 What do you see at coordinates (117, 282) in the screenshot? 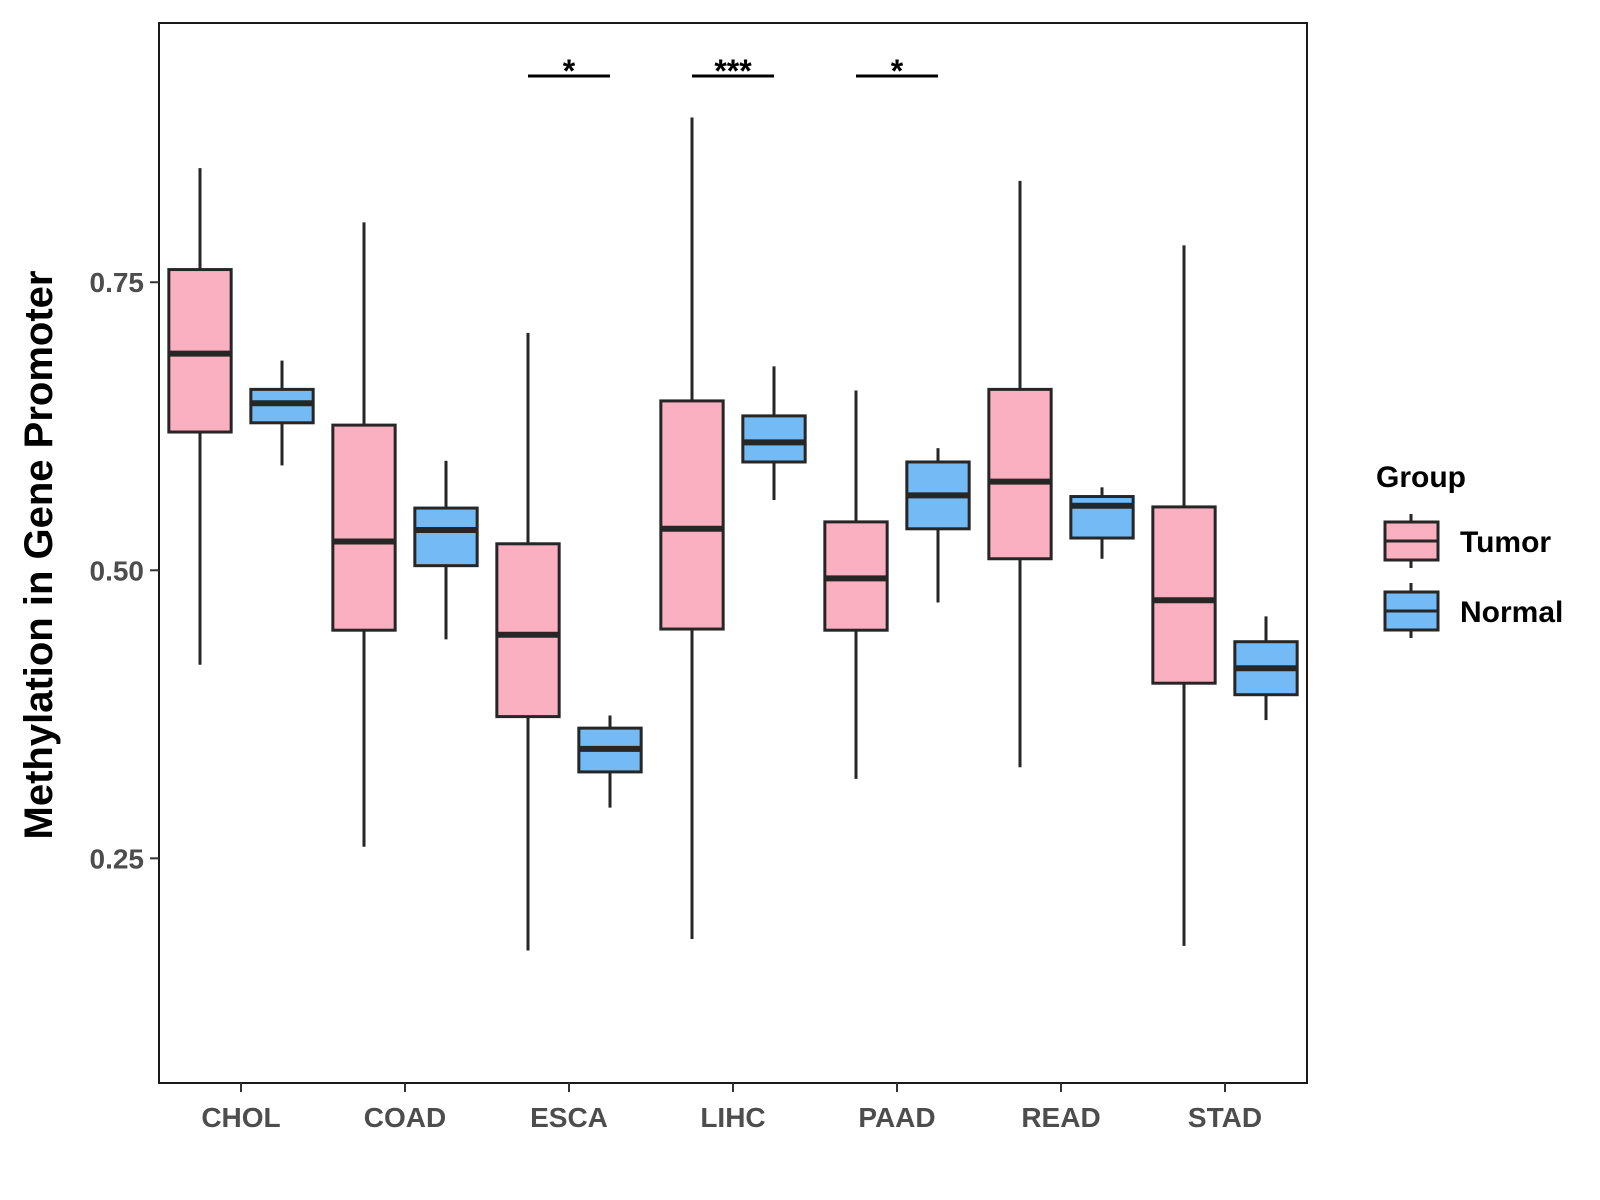
I see `y-tick-label: 0.75` at bounding box center [117, 282].